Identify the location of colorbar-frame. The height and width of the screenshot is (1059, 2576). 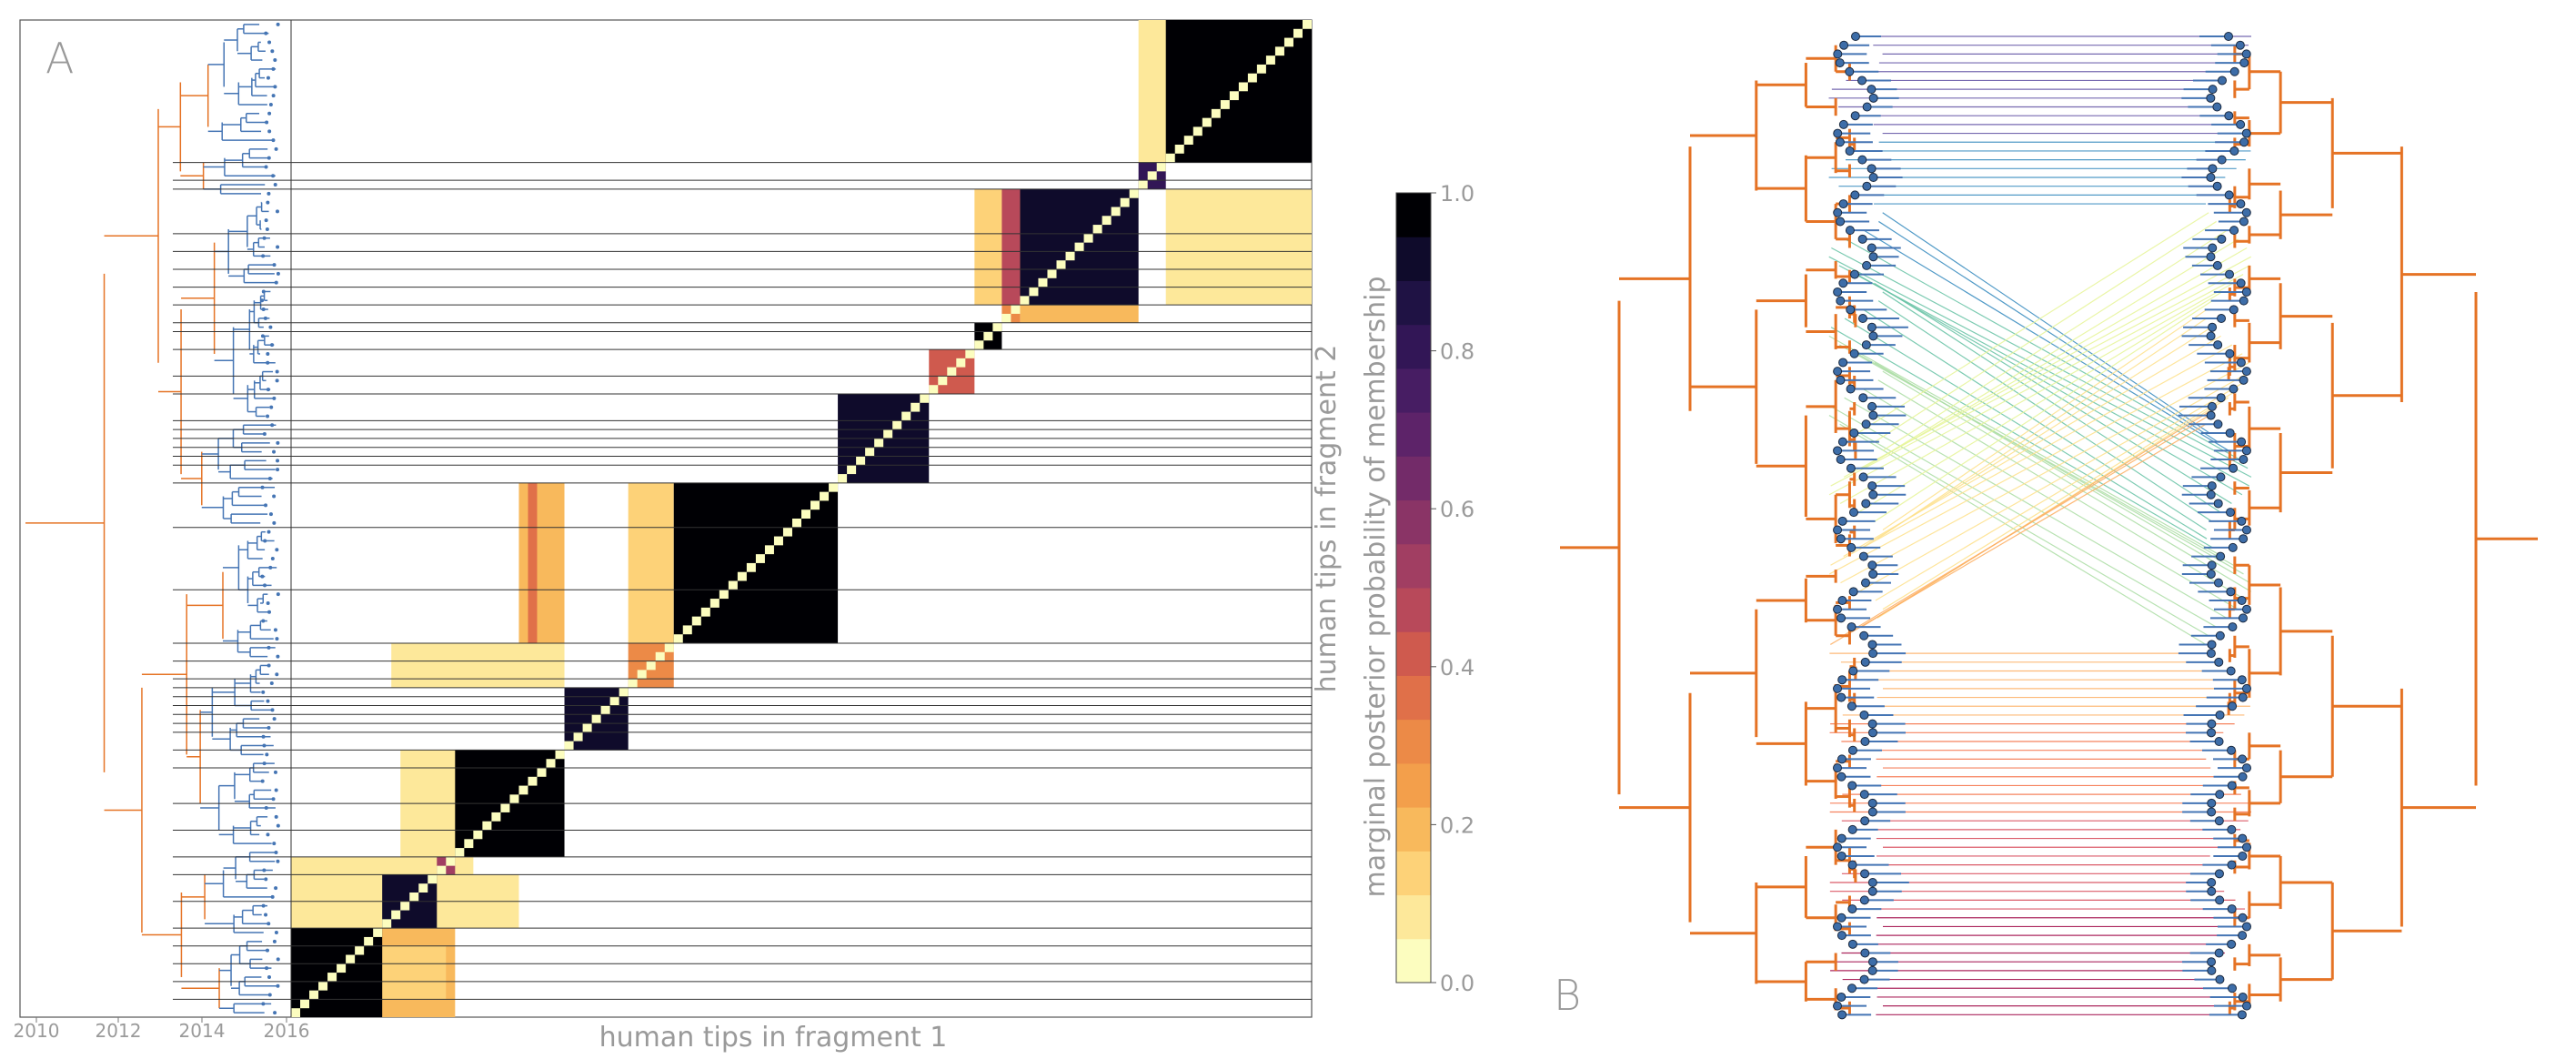
(1413, 588).